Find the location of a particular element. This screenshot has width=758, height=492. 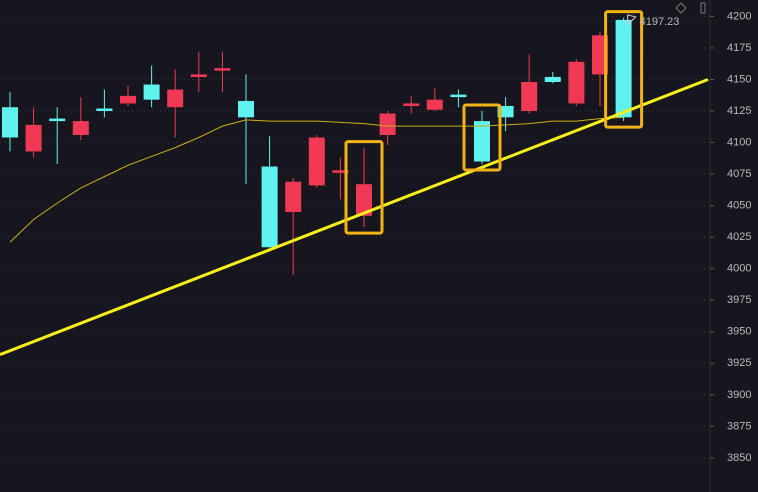

y-tick-label: 4175 is located at coordinates (739, 48).